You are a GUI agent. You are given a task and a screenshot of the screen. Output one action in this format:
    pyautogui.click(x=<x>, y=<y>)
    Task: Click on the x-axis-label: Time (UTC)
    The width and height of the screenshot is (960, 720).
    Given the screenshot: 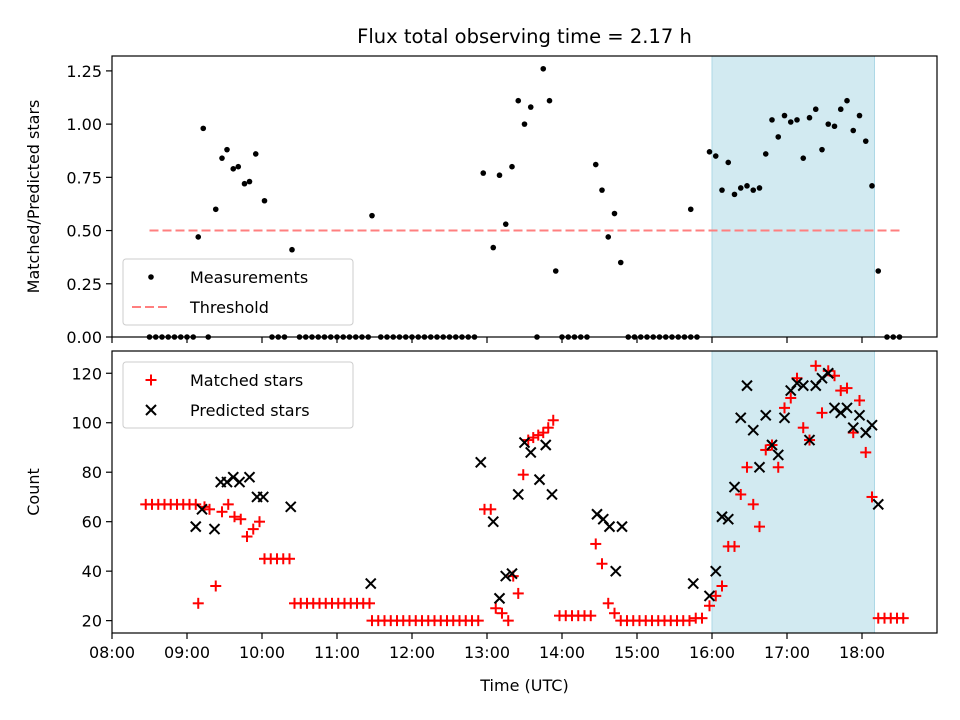 What is the action you would take?
    pyautogui.click(x=523, y=685)
    